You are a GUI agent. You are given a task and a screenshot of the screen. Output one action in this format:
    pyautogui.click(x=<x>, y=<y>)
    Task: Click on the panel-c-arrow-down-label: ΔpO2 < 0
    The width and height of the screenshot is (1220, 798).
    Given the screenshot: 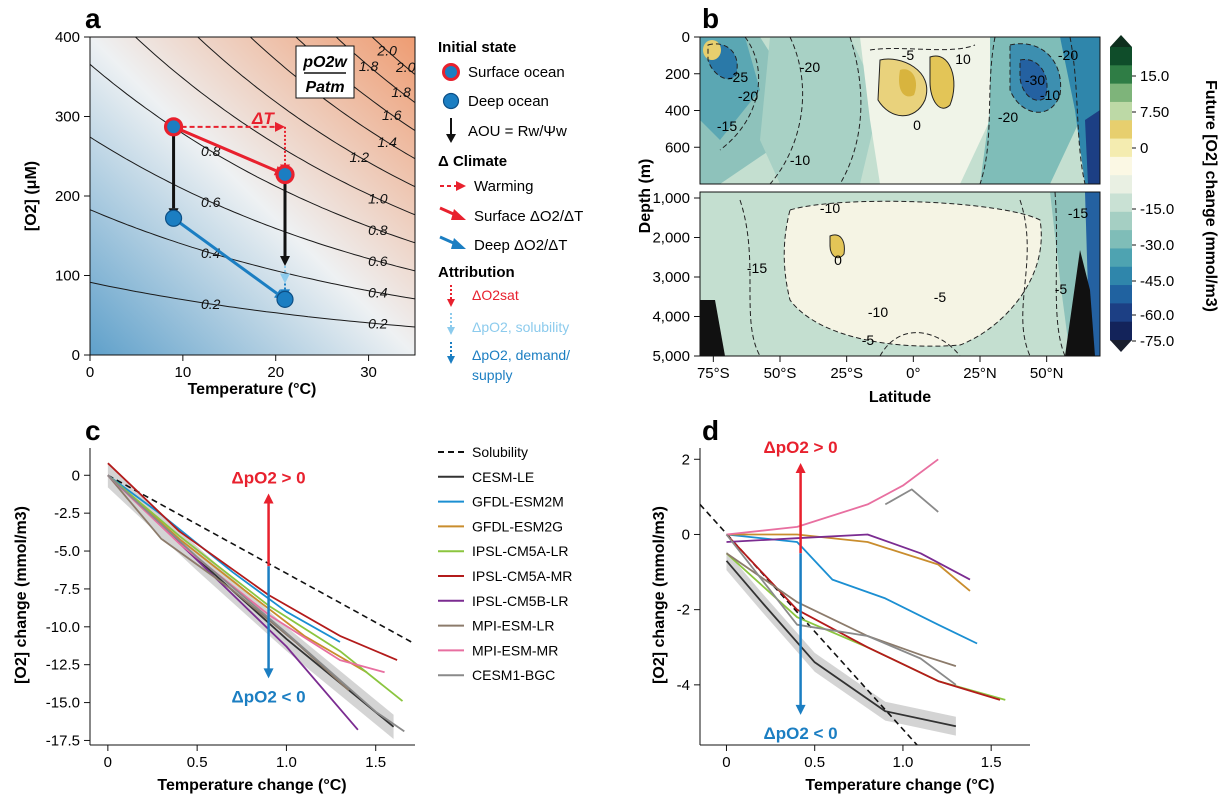 What is the action you would take?
    pyautogui.click(x=269, y=696)
    